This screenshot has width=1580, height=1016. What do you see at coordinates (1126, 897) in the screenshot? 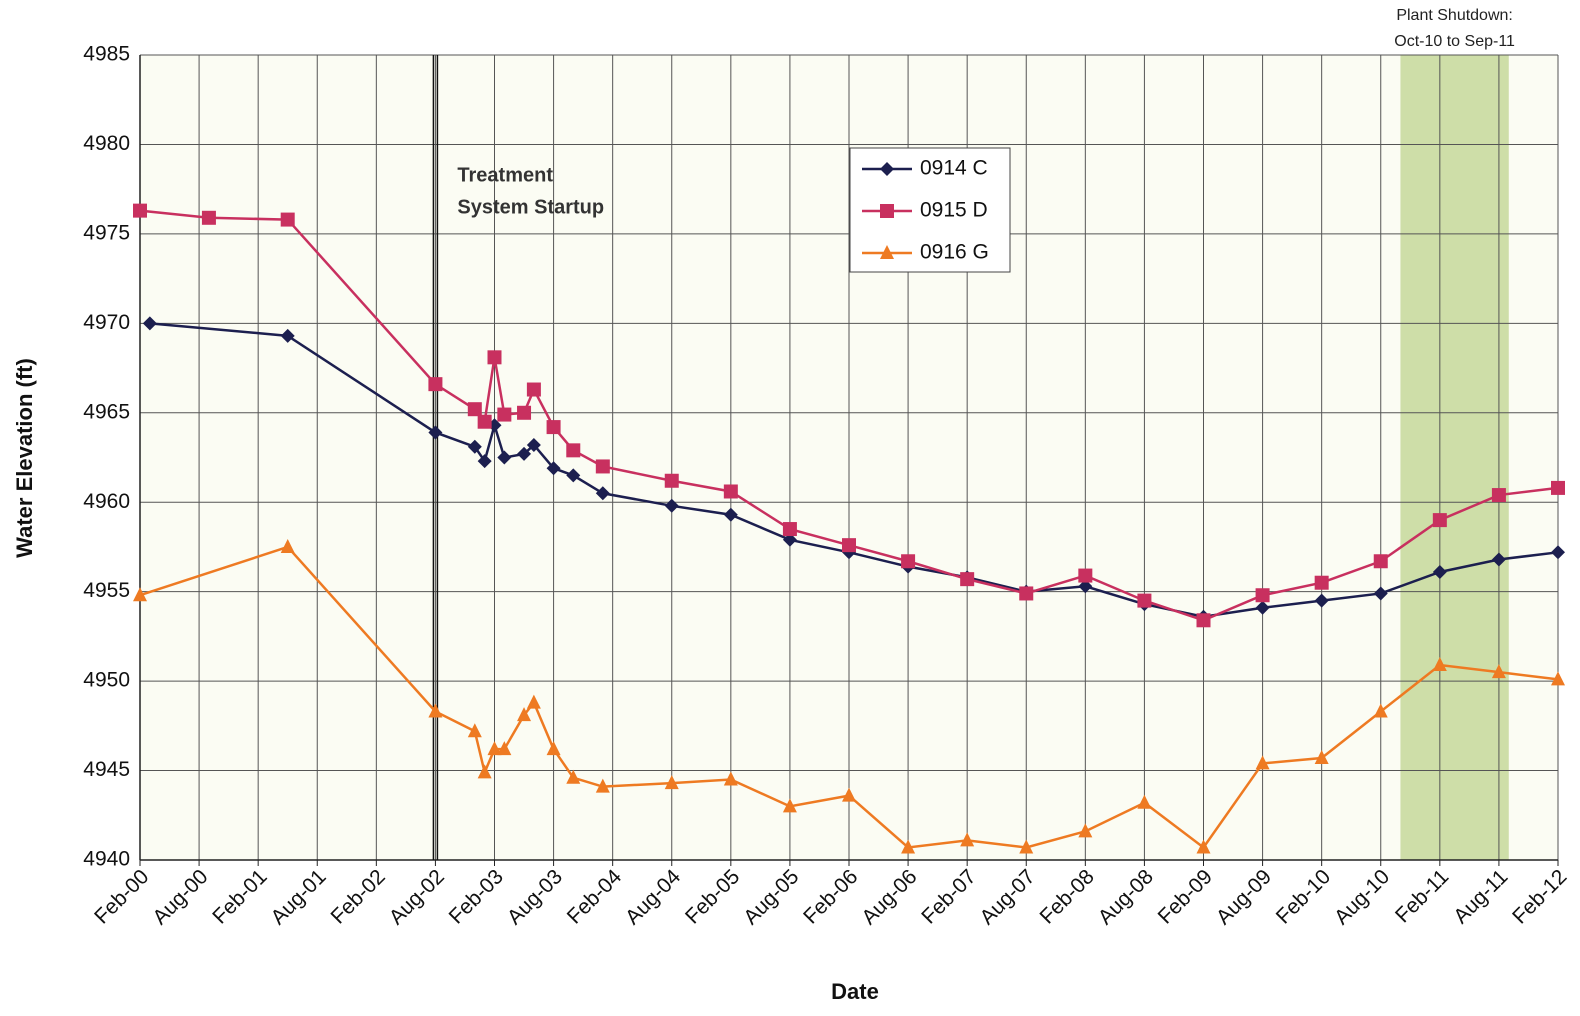
I see `x-tick-label: Aug-08` at bounding box center [1126, 897].